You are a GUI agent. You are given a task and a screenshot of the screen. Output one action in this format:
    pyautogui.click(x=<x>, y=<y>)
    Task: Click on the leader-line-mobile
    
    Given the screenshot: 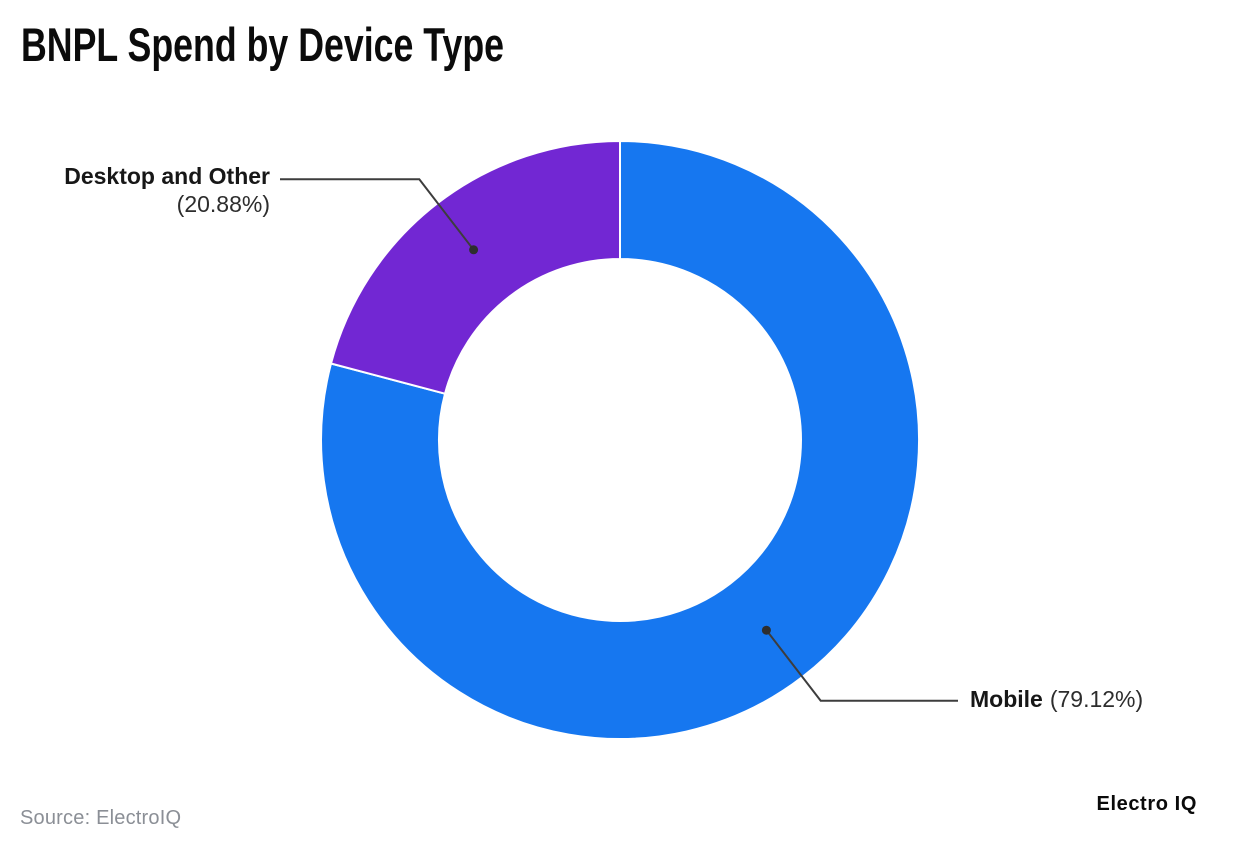 What is the action you would take?
    pyautogui.click(x=861, y=665)
    